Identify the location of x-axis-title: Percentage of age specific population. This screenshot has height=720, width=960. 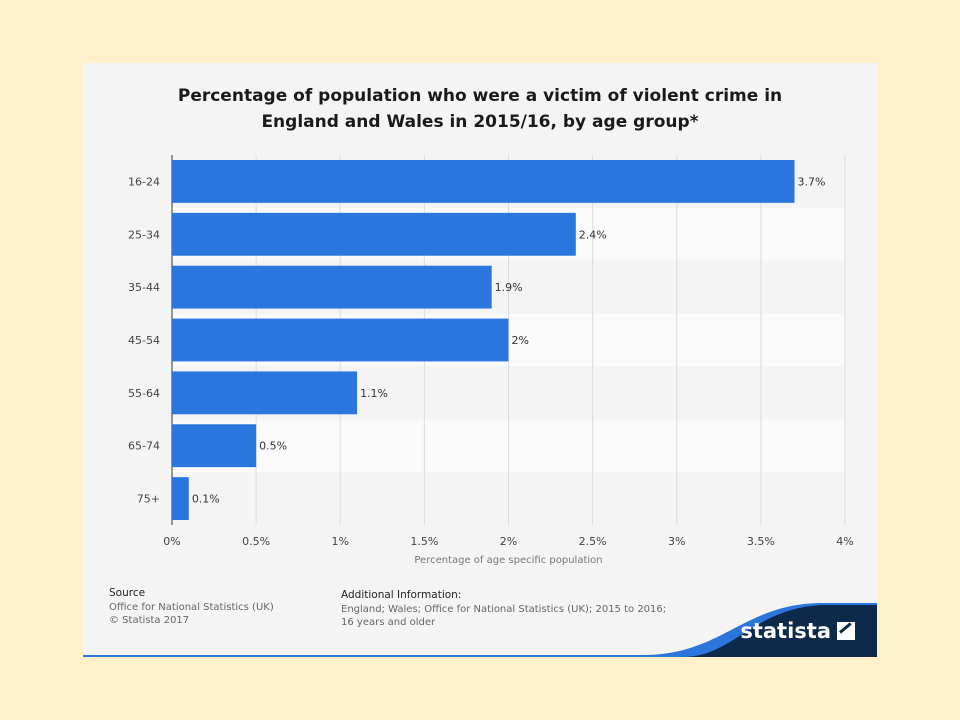
(508, 560).